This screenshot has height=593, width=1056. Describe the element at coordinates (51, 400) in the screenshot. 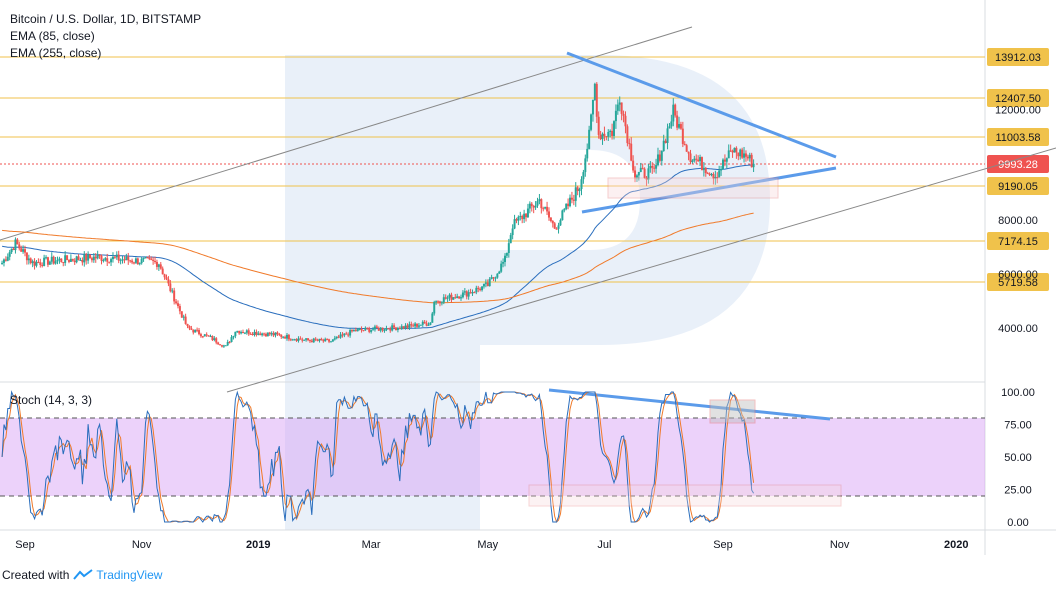

I see `stoch-legend: Stoch (14, 3, 3)` at that location.